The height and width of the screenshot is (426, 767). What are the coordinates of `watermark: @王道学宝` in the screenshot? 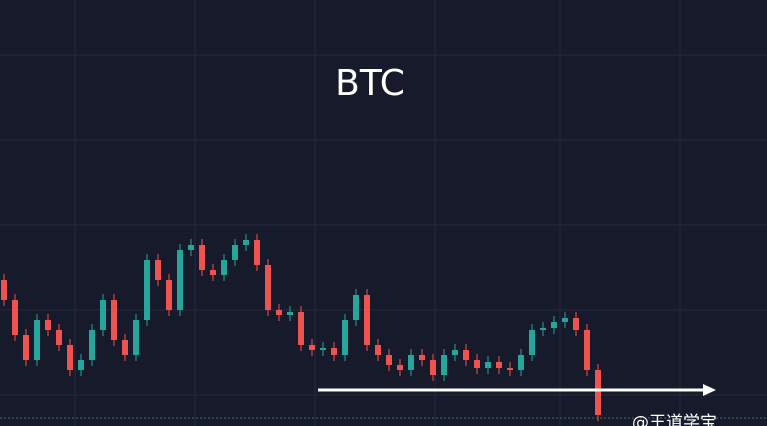 It's located at (674, 419).